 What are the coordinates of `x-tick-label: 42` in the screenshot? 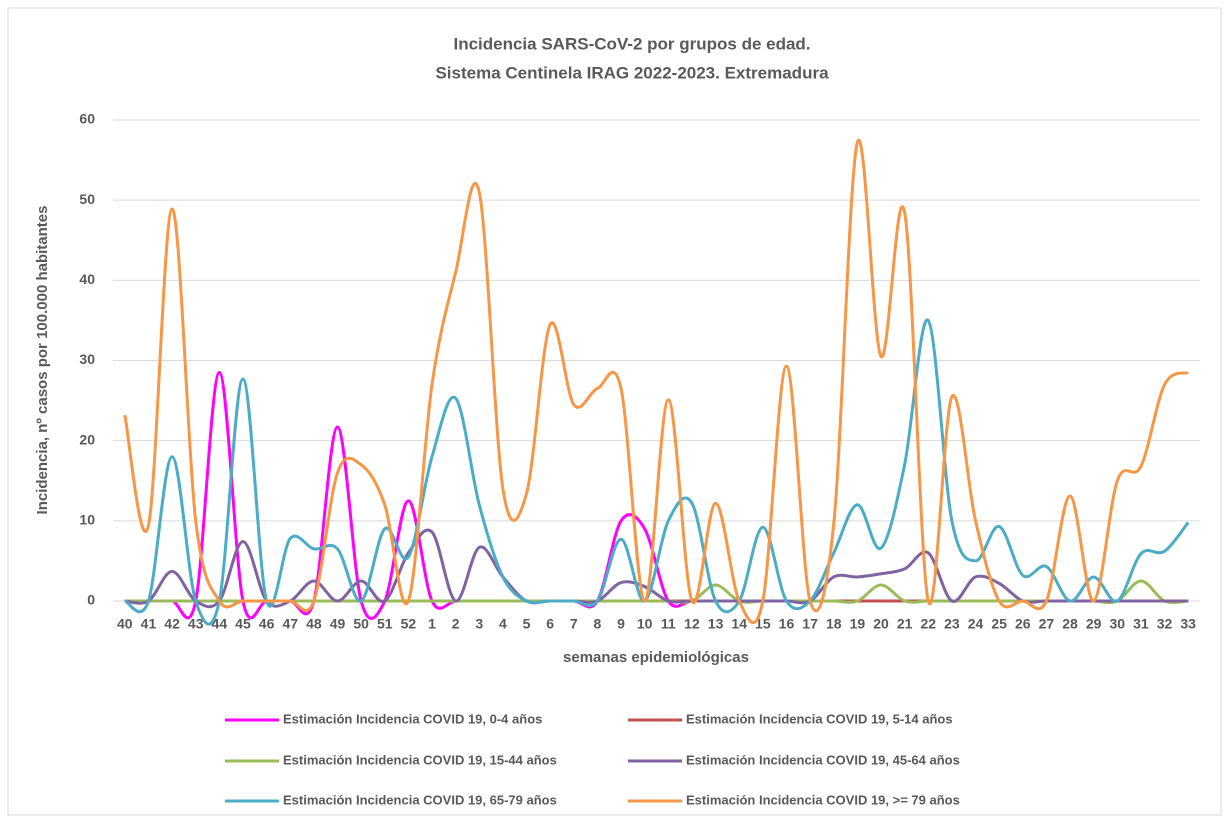 It's located at (172, 624).